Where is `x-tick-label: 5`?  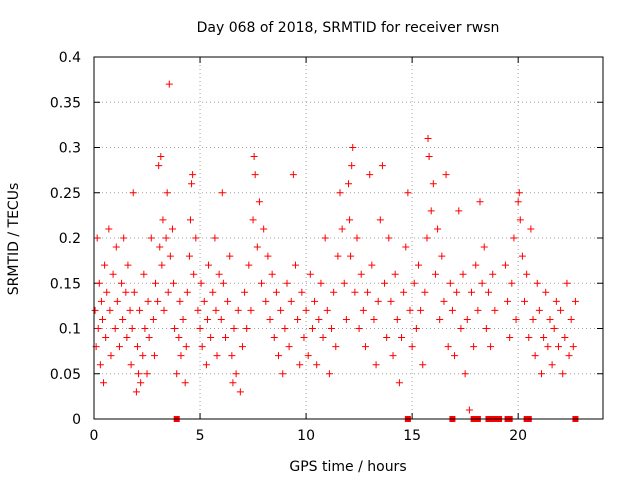
x-tick-label: 5 is located at coordinates (200, 436).